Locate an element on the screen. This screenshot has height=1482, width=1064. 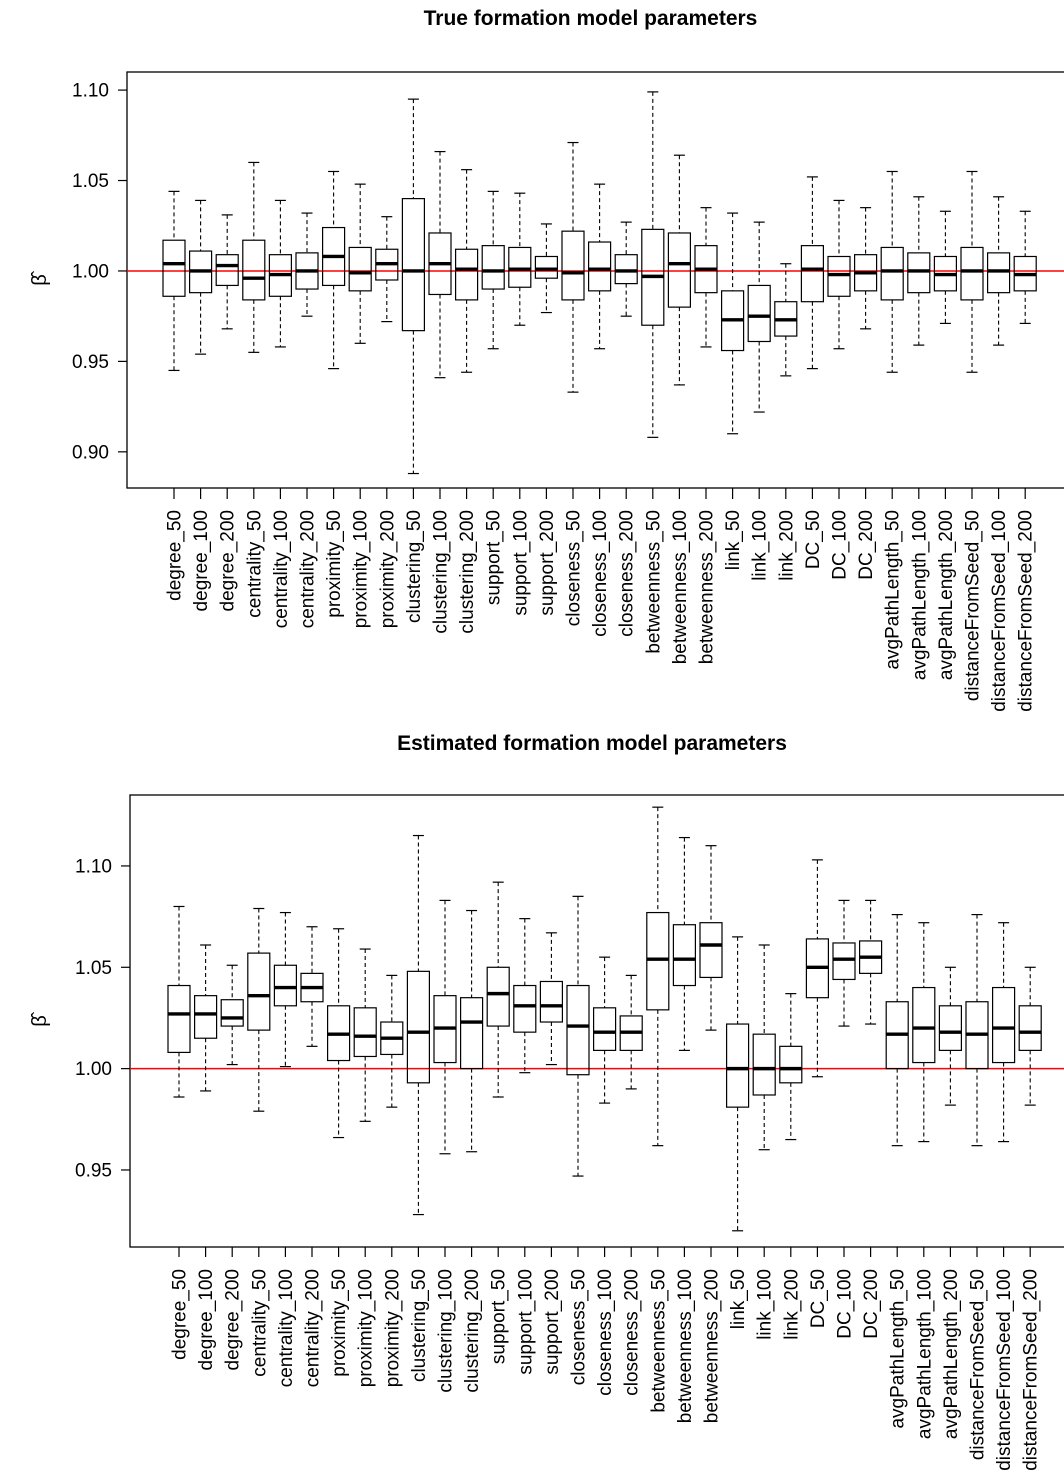
y-tick-label: 0.95 is located at coordinates (90, 362).